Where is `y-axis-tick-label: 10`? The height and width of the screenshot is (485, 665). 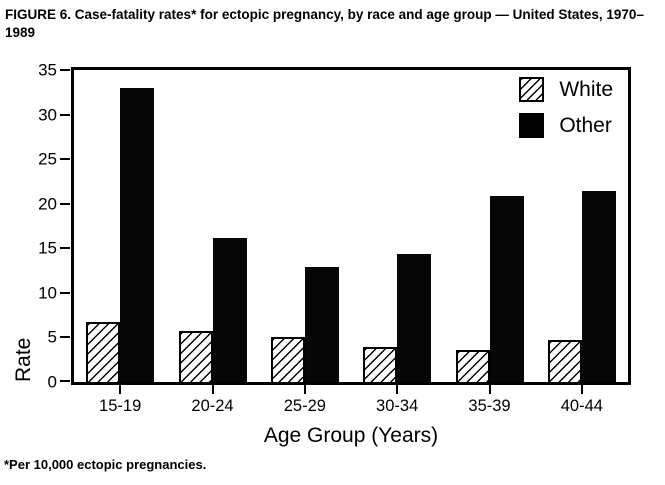 y-axis-tick-label: 10 is located at coordinates (47, 293).